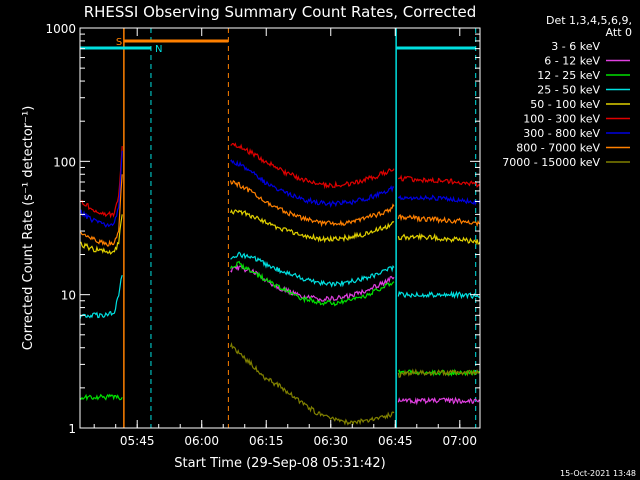  What do you see at coordinates (575, 46) in the screenshot?
I see `legend-label-0: 3 - 6 keV` at bounding box center [575, 46].